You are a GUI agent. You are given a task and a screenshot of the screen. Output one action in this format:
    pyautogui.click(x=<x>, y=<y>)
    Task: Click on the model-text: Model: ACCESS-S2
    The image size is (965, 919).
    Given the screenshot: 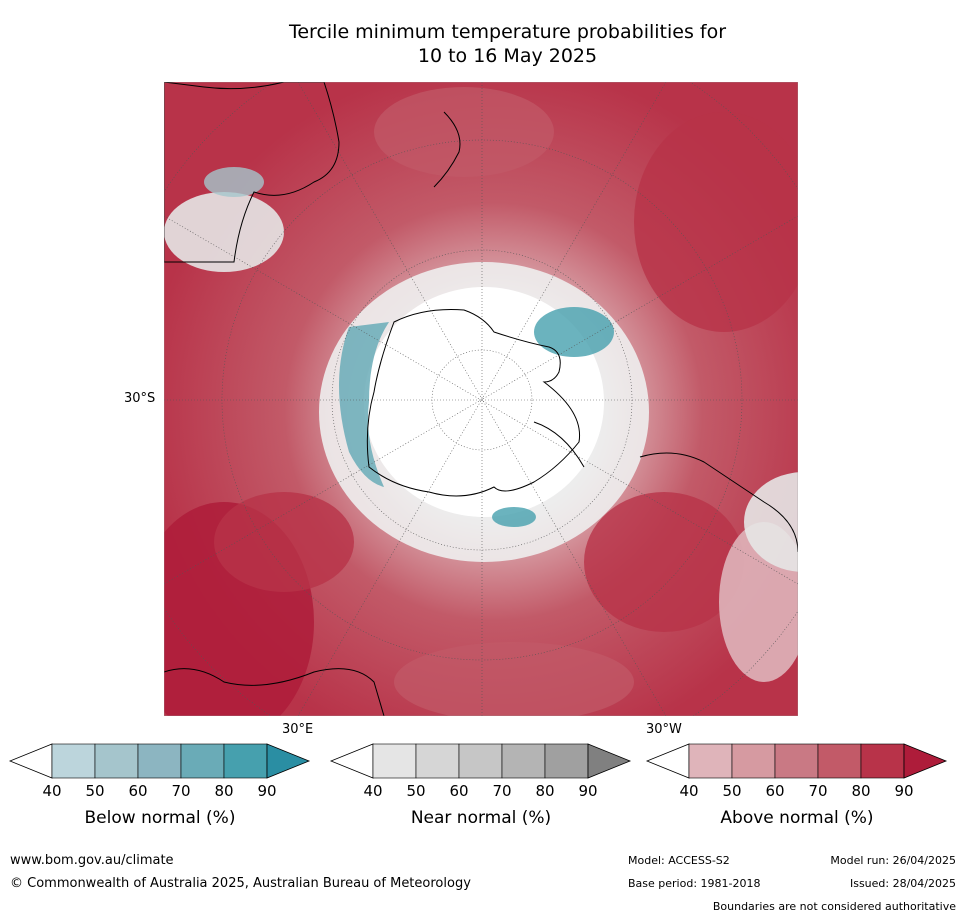 What is the action you would take?
    pyautogui.click(x=679, y=860)
    